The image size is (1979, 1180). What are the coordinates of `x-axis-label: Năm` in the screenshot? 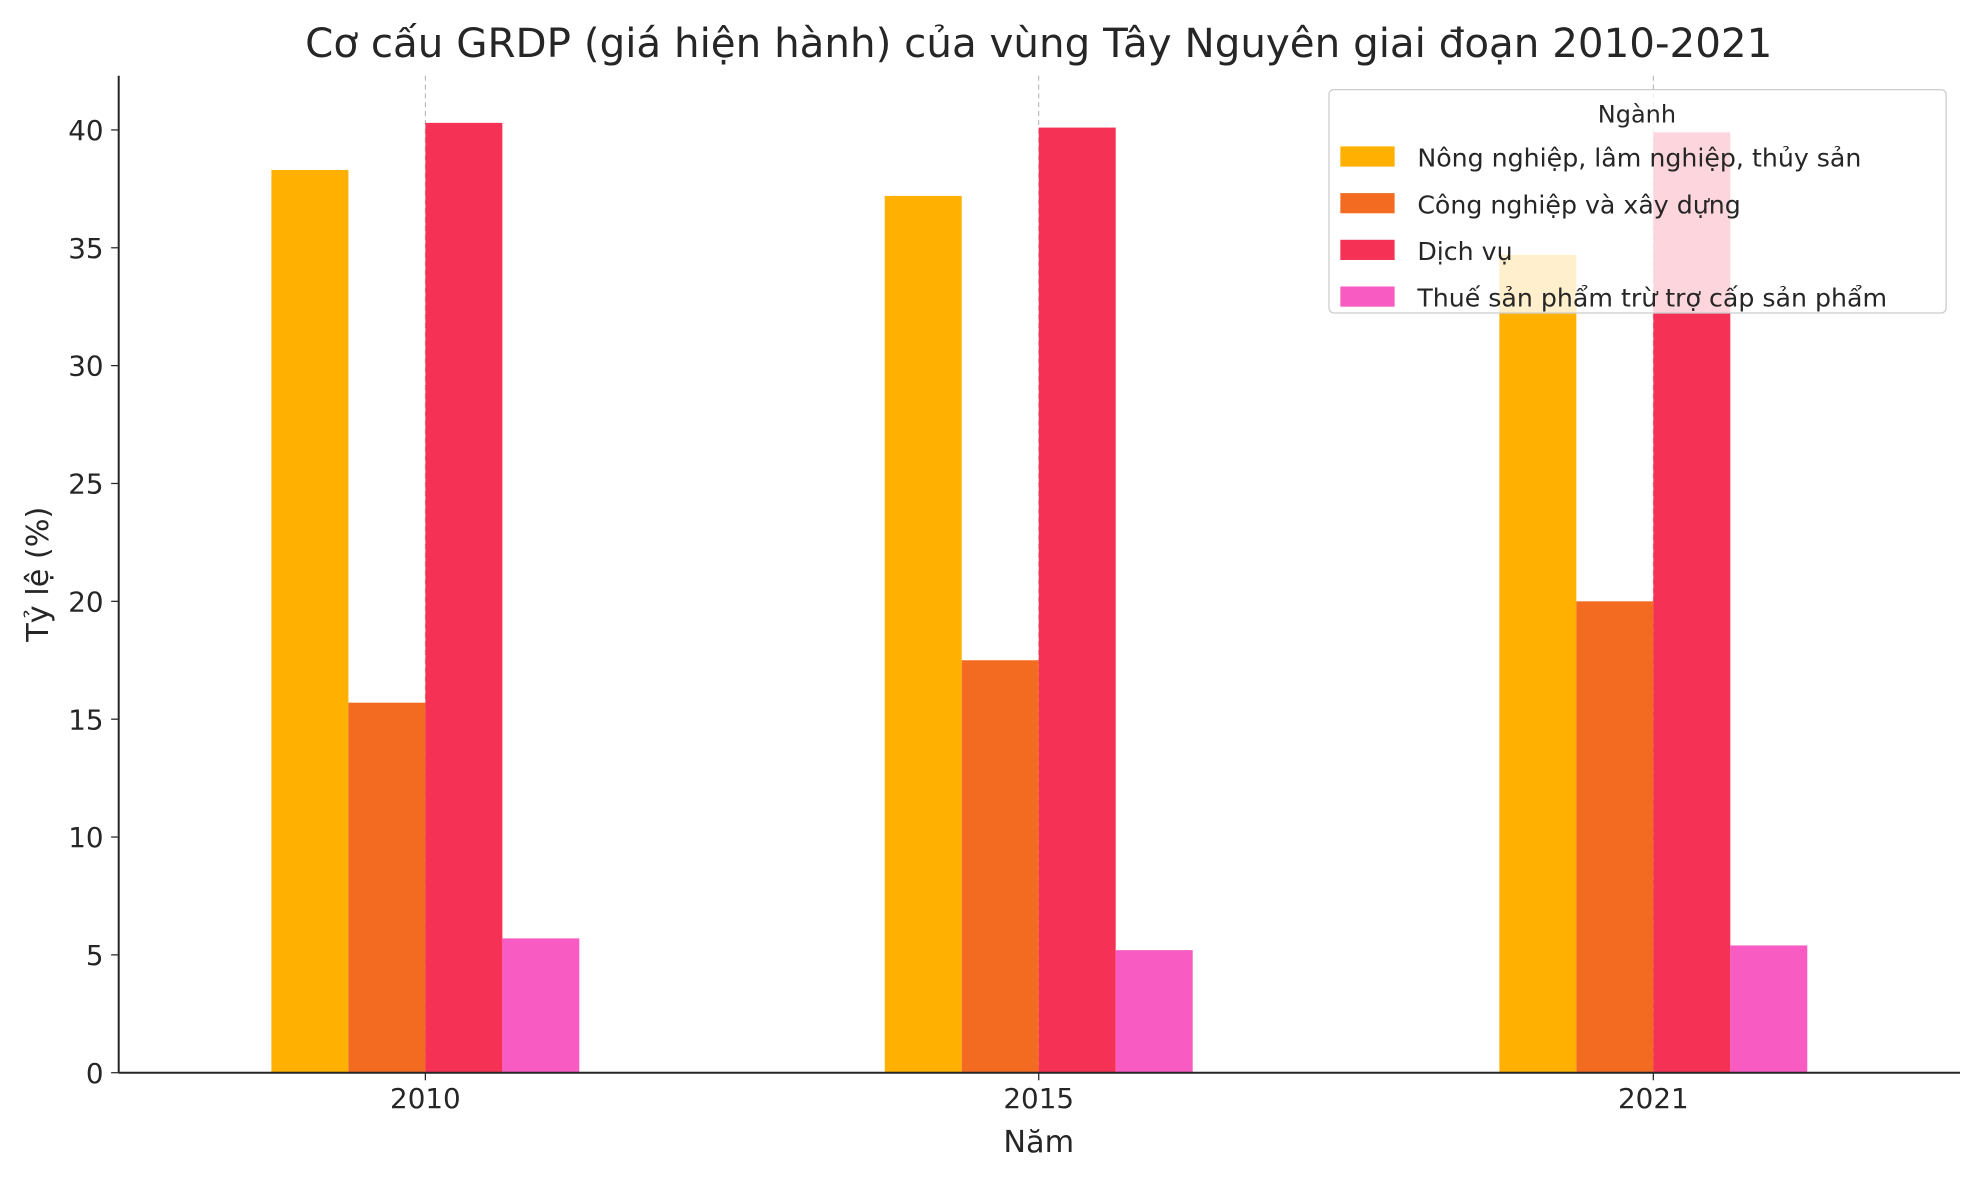 It's located at (1038, 1142).